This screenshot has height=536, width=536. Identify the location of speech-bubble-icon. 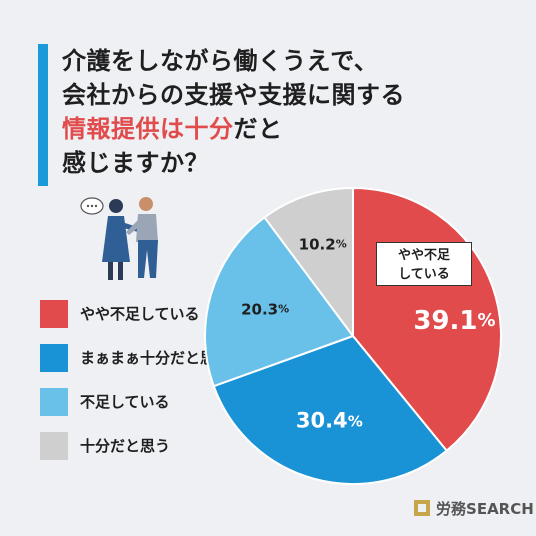
(92, 206).